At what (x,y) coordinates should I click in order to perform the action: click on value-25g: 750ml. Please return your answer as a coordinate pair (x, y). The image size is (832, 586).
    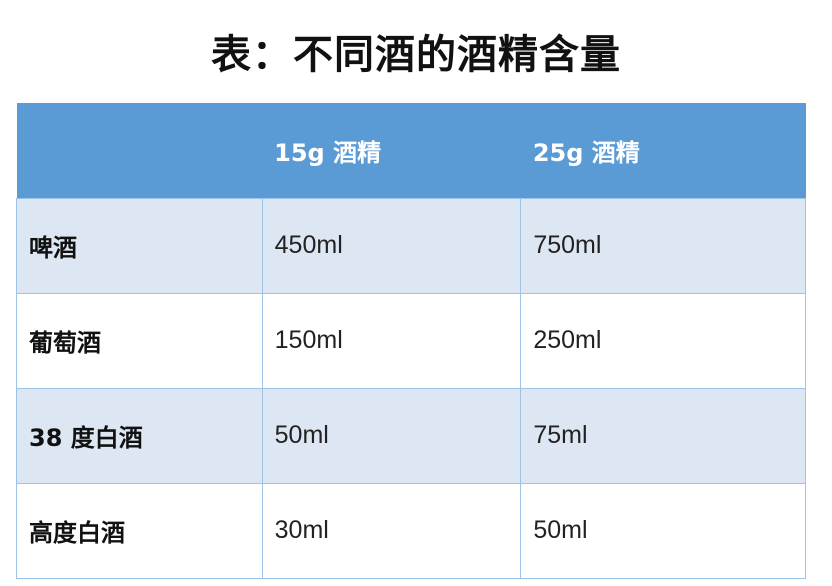
    Looking at the image, I should click on (663, 245).